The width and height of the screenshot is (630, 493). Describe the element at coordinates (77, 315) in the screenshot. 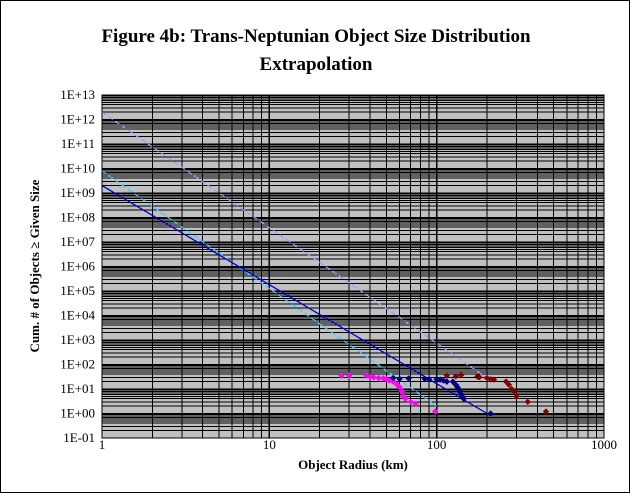

I see `y-tick-label: 1E+04` at that location.